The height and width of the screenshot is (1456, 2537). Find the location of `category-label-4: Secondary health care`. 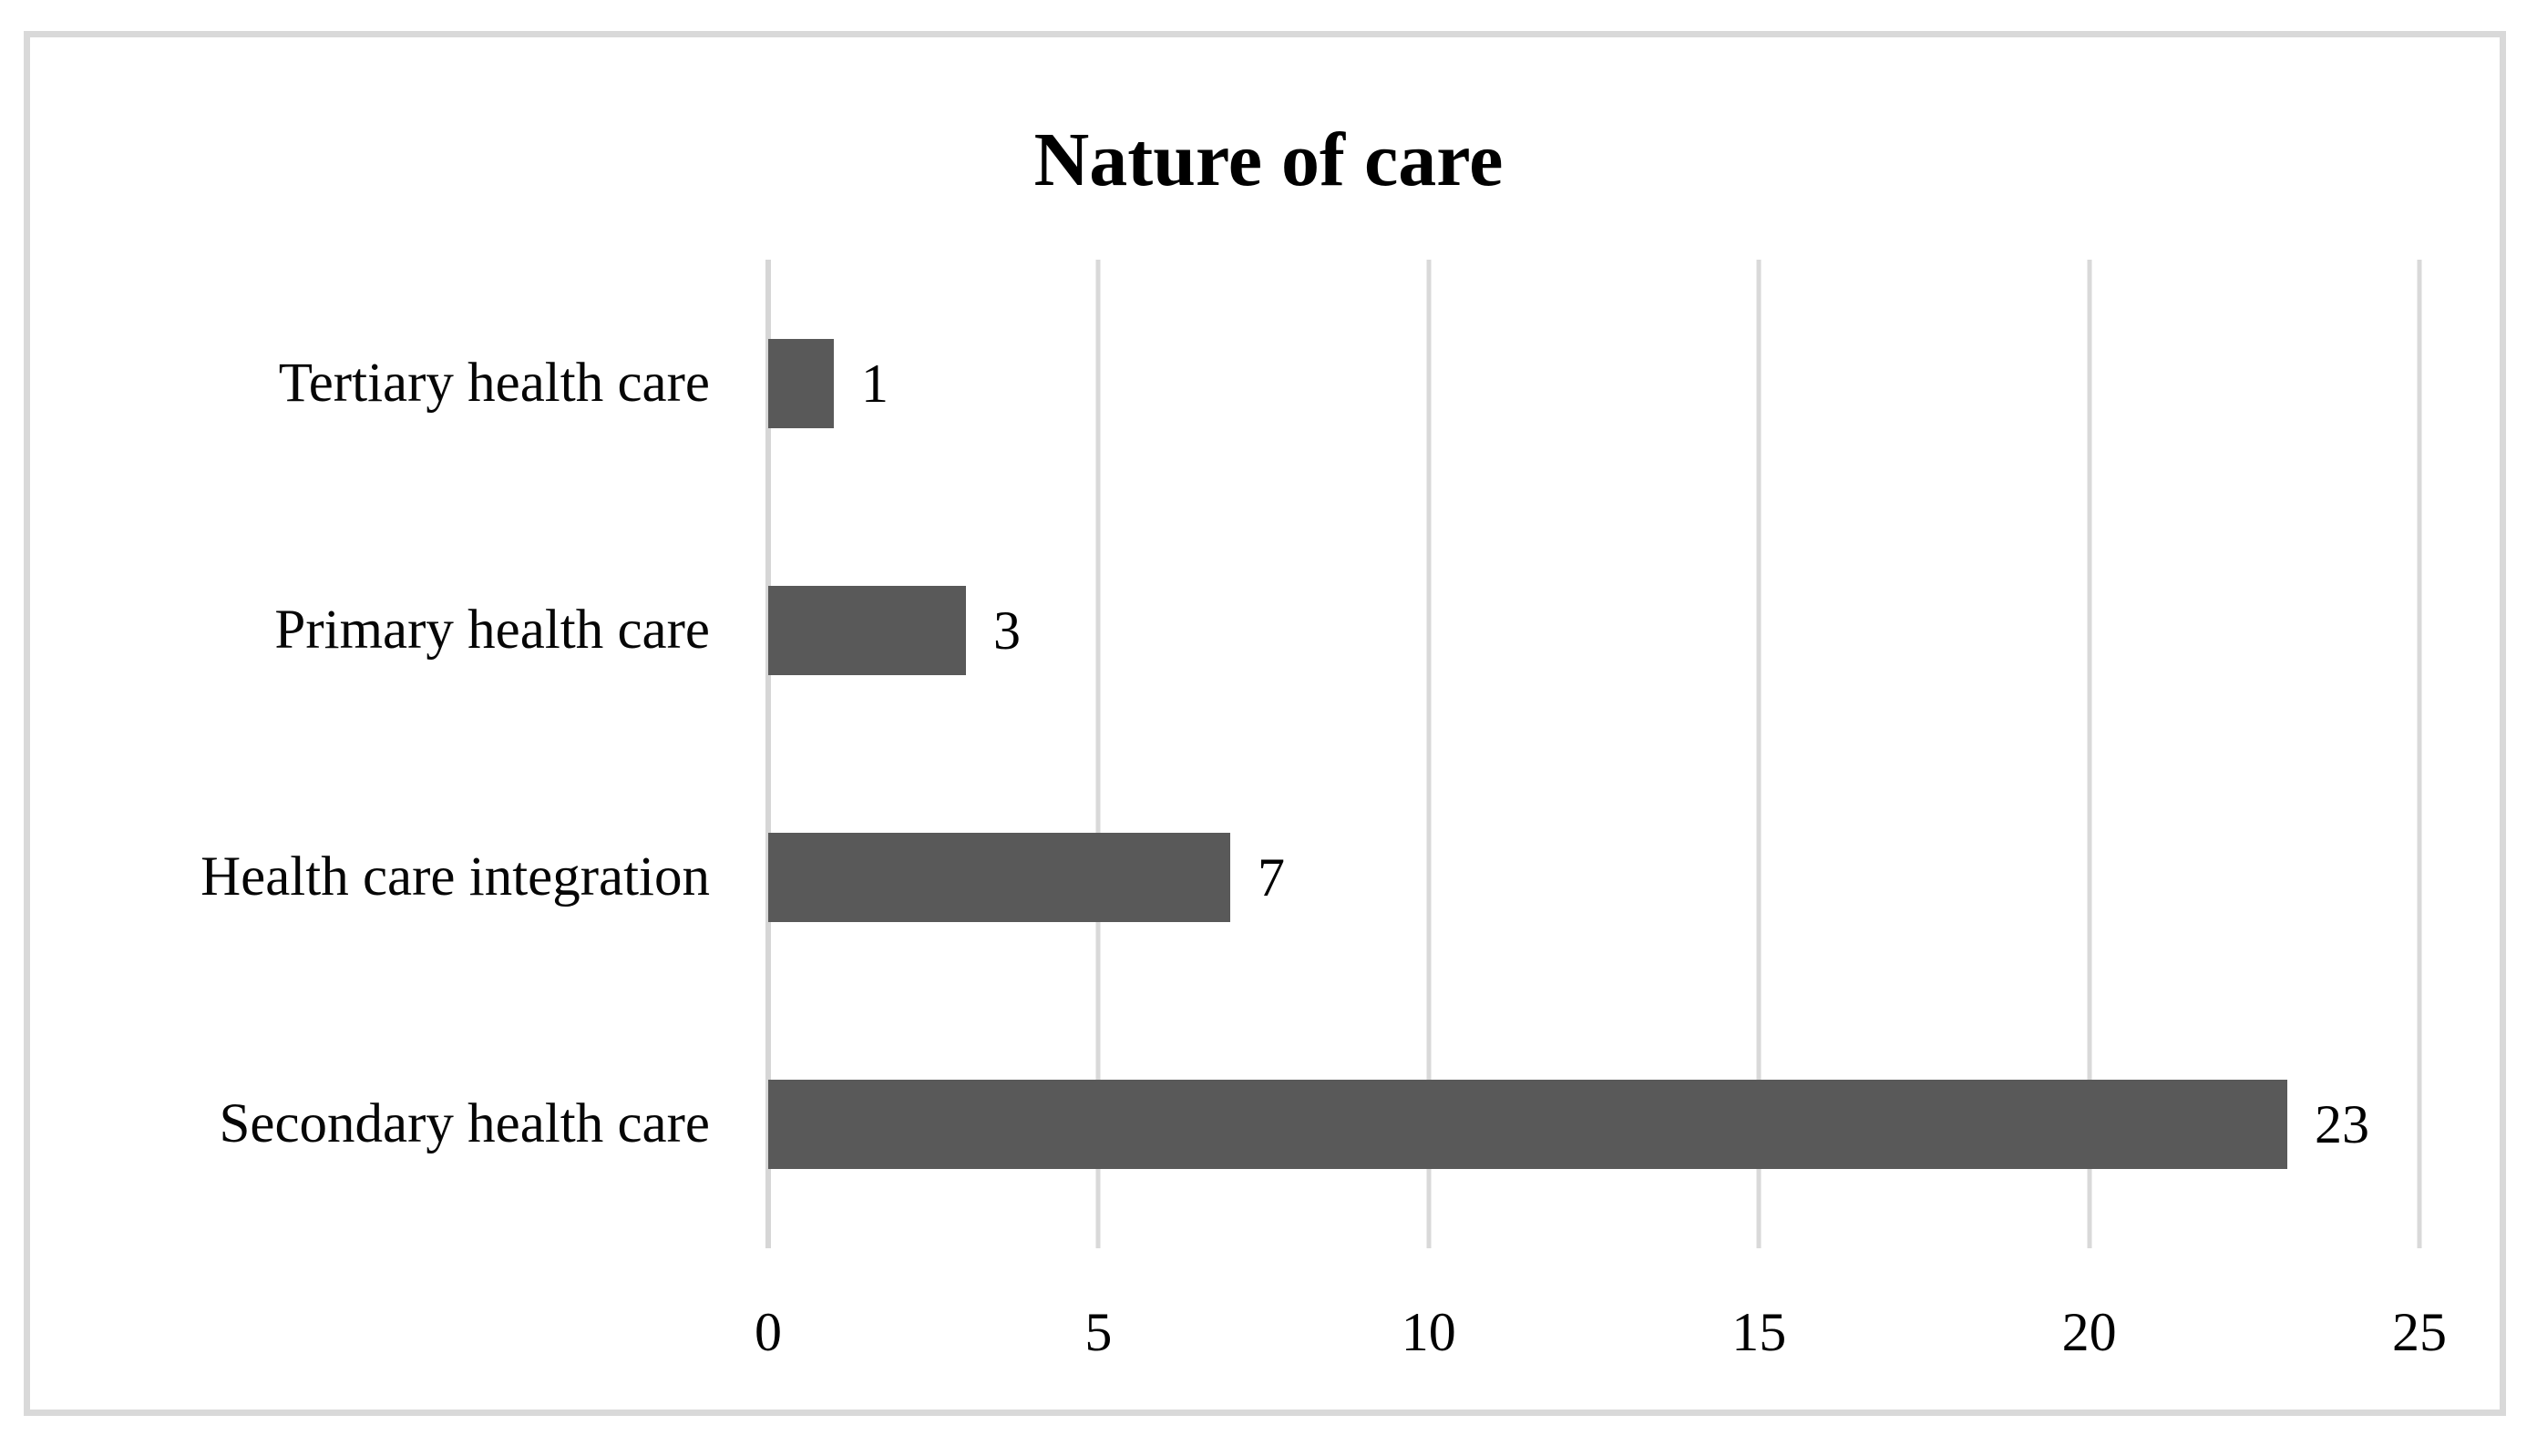

category-label-4: Secondary health care is located at coordinates (464, 1123).